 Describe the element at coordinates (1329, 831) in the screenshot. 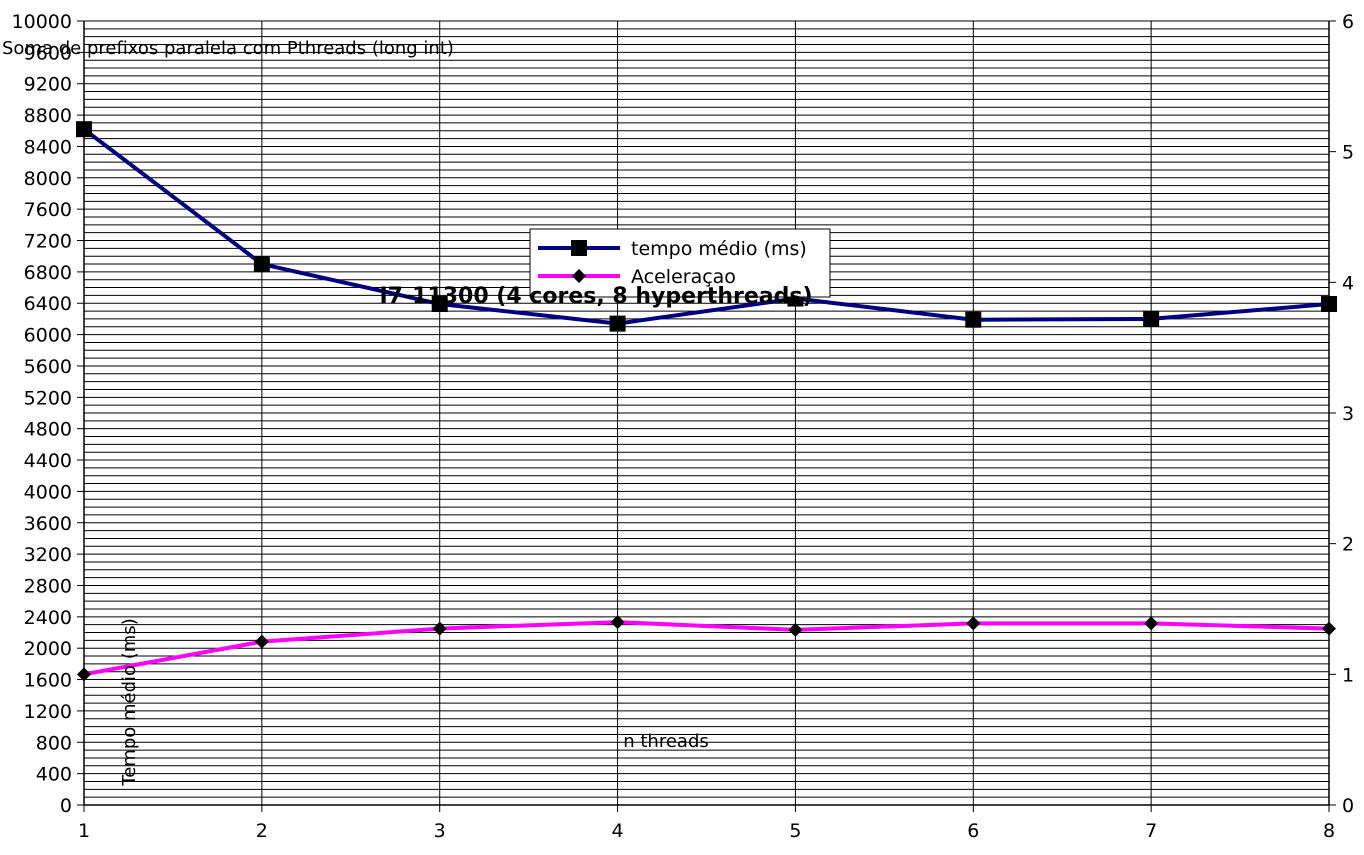

I see `x-tick-label: 8` at that location.